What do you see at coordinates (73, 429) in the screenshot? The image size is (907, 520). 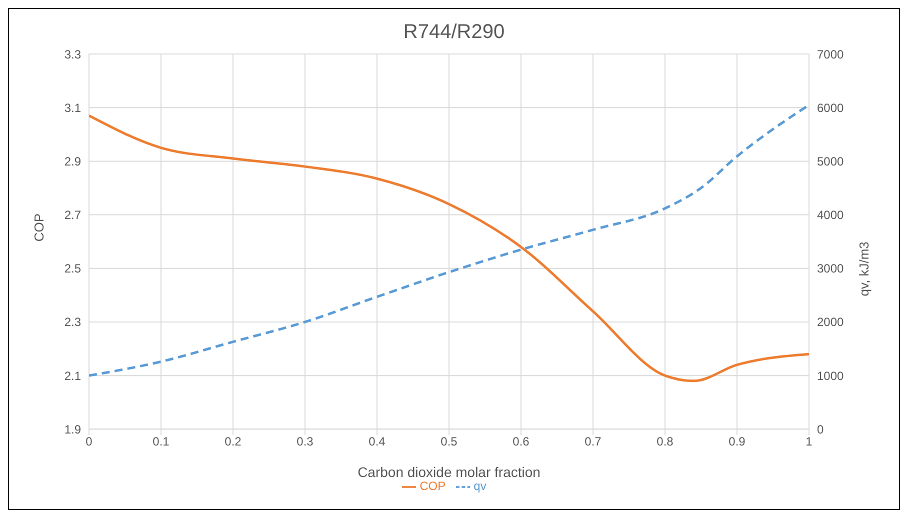 I see `y-tick-label: 1.9` at bounding box center [73, 429].